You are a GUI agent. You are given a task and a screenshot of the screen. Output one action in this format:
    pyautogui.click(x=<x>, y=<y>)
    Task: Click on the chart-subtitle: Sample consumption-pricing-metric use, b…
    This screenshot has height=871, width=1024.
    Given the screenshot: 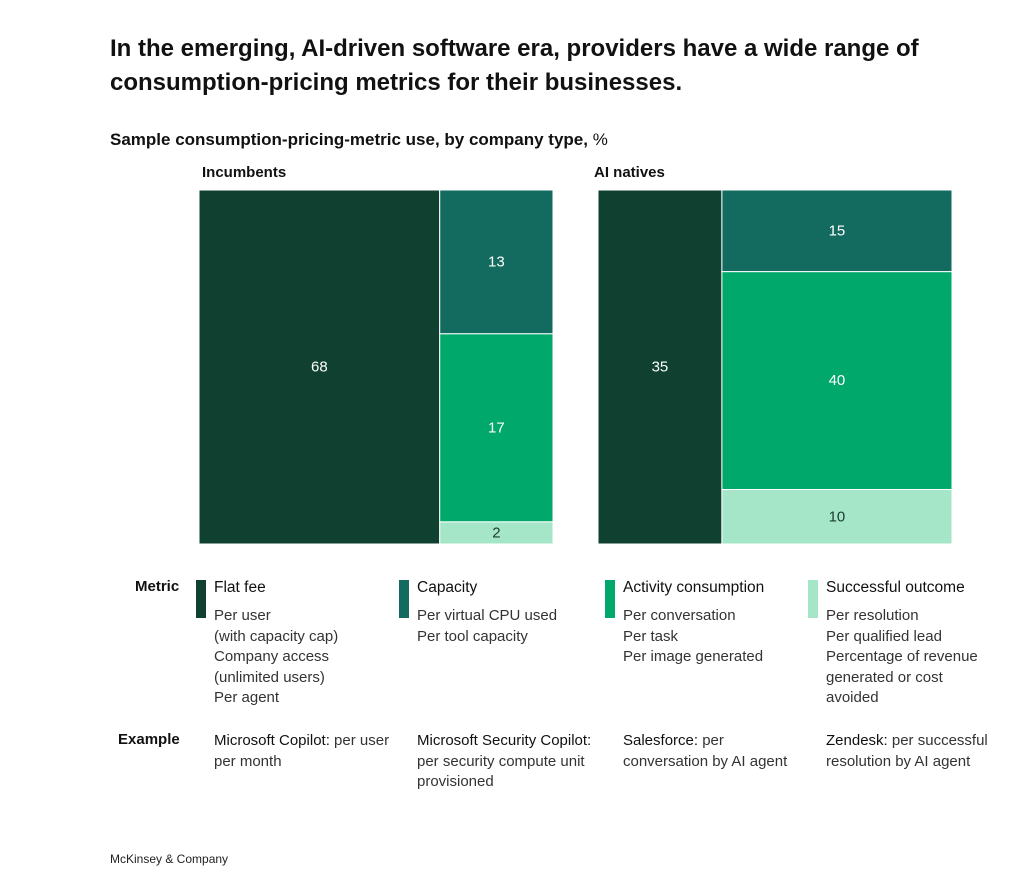 What is the action you would take?
    pyautogui.click(x=359, y=140)
    